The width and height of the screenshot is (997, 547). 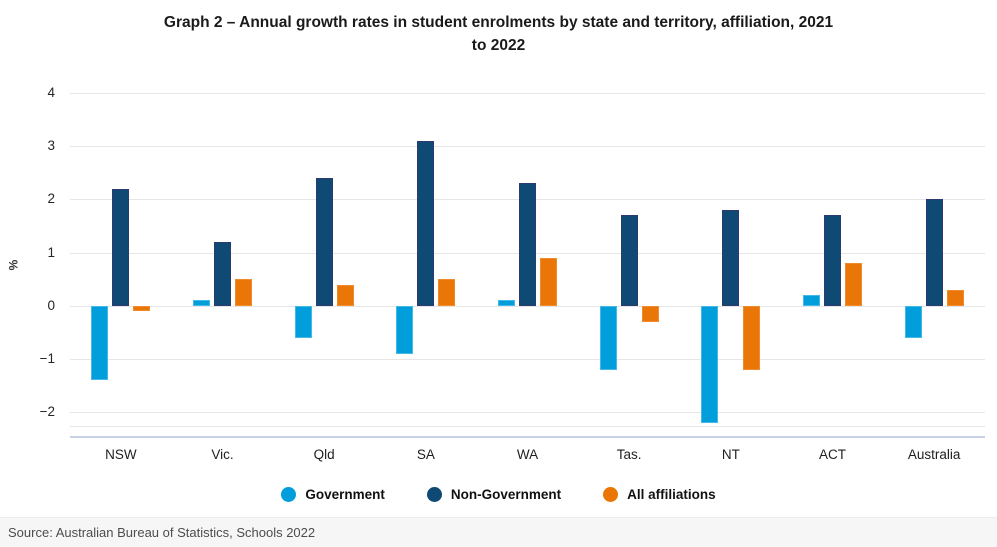 I want to click on bar-non-government-wa, so click(x=527, y=244).